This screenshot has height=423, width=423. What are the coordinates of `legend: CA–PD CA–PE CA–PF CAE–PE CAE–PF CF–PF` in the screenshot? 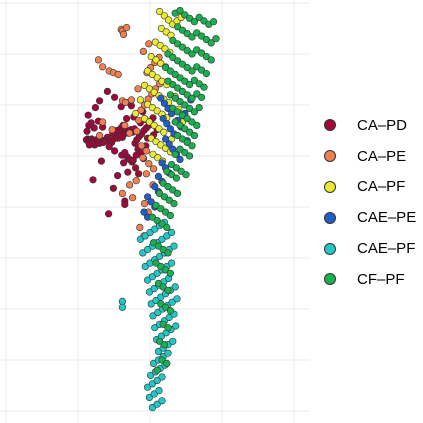 It's located at (370, 202).